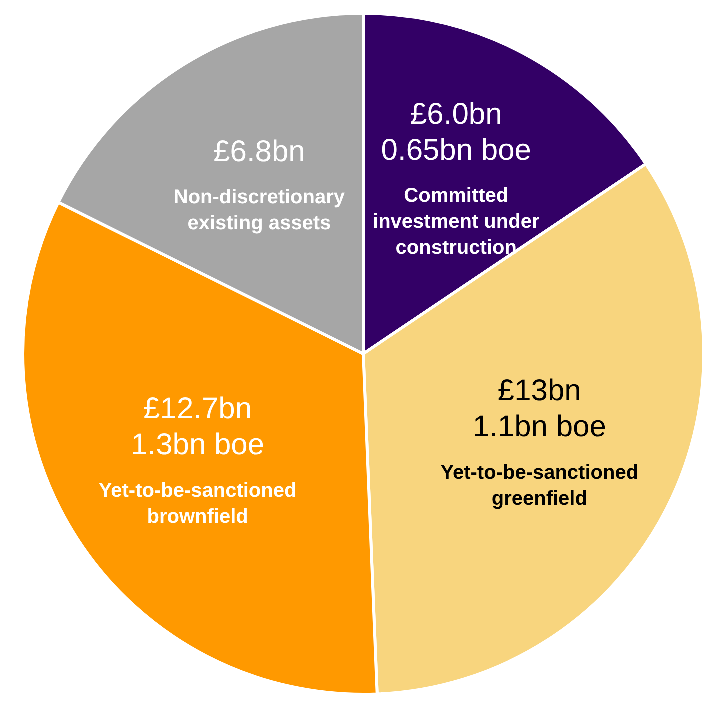  I want to click on text: 0.65bn boe, so click(456, 150).